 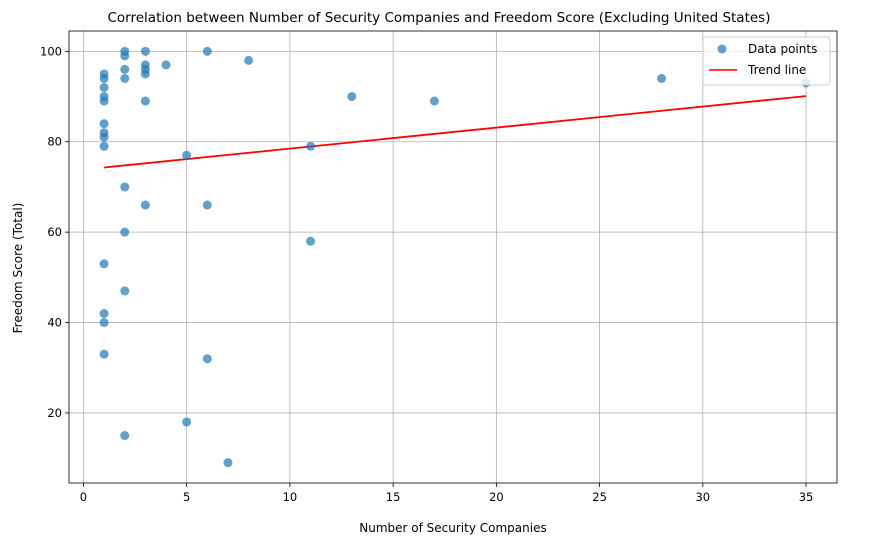 I want to click on y-axis-ticks: 20 40 60 80 100, so click(x=54, y=232).